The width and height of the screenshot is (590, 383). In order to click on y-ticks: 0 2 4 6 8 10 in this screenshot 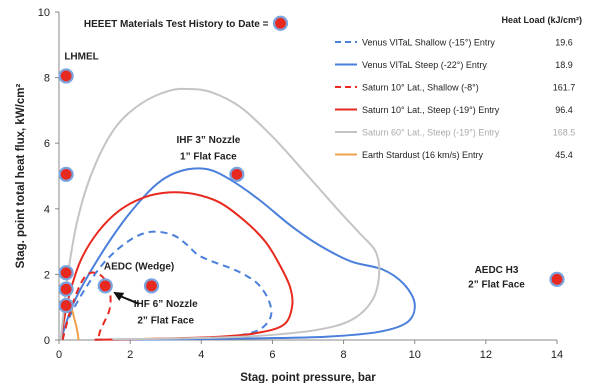, I will do `click(48, 177)`.